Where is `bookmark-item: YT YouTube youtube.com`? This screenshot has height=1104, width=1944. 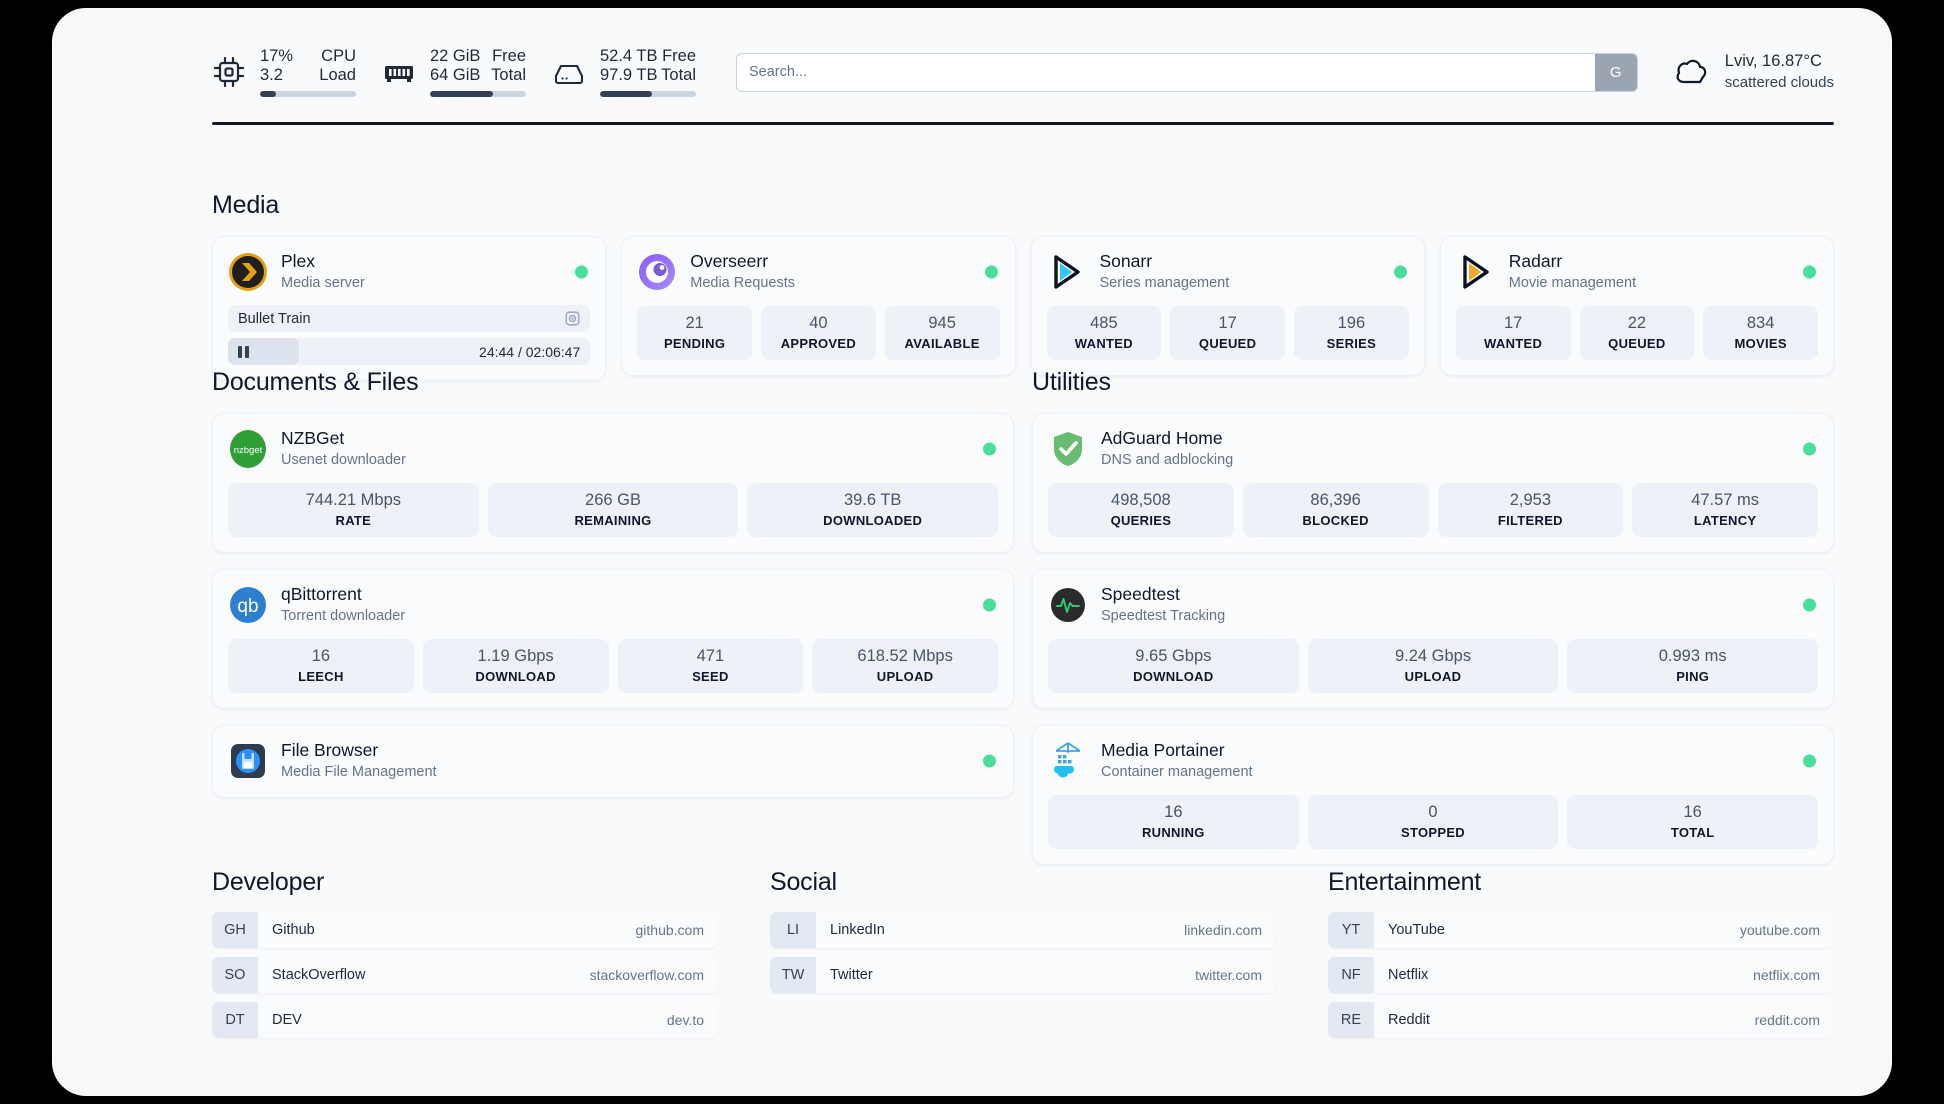 bookmark-item: YT YouTube youtube.com is located at coordinates (1581, 930).